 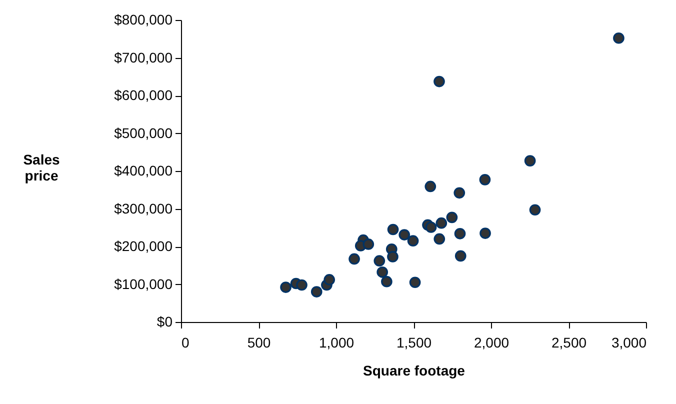 I want to click on x-tick-label: 500, so click(x=259, y=342).